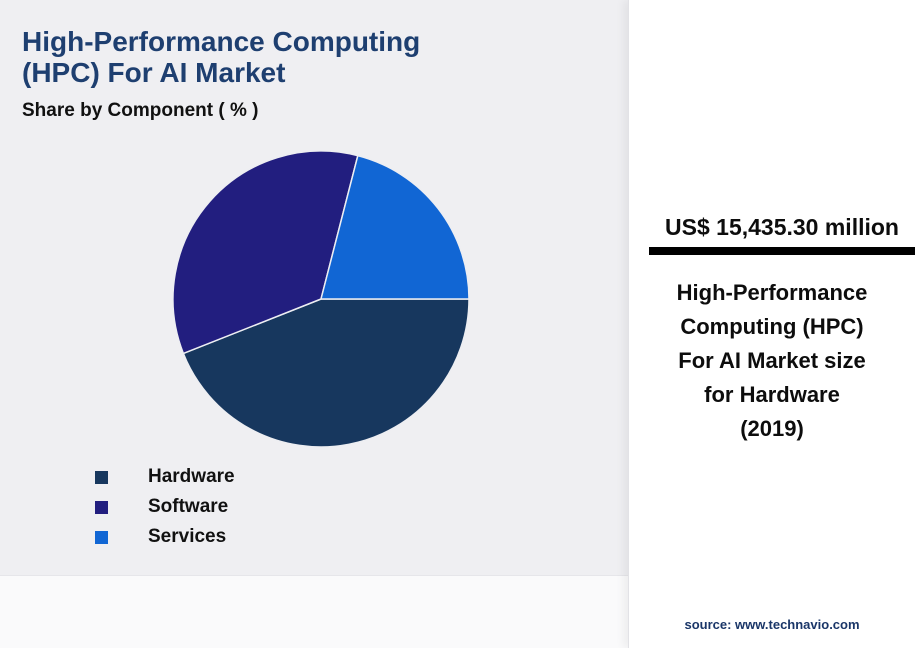 The image size is (915, 648). I want to click on page-title-line1: High-Performance Computing, so click(221, 41).